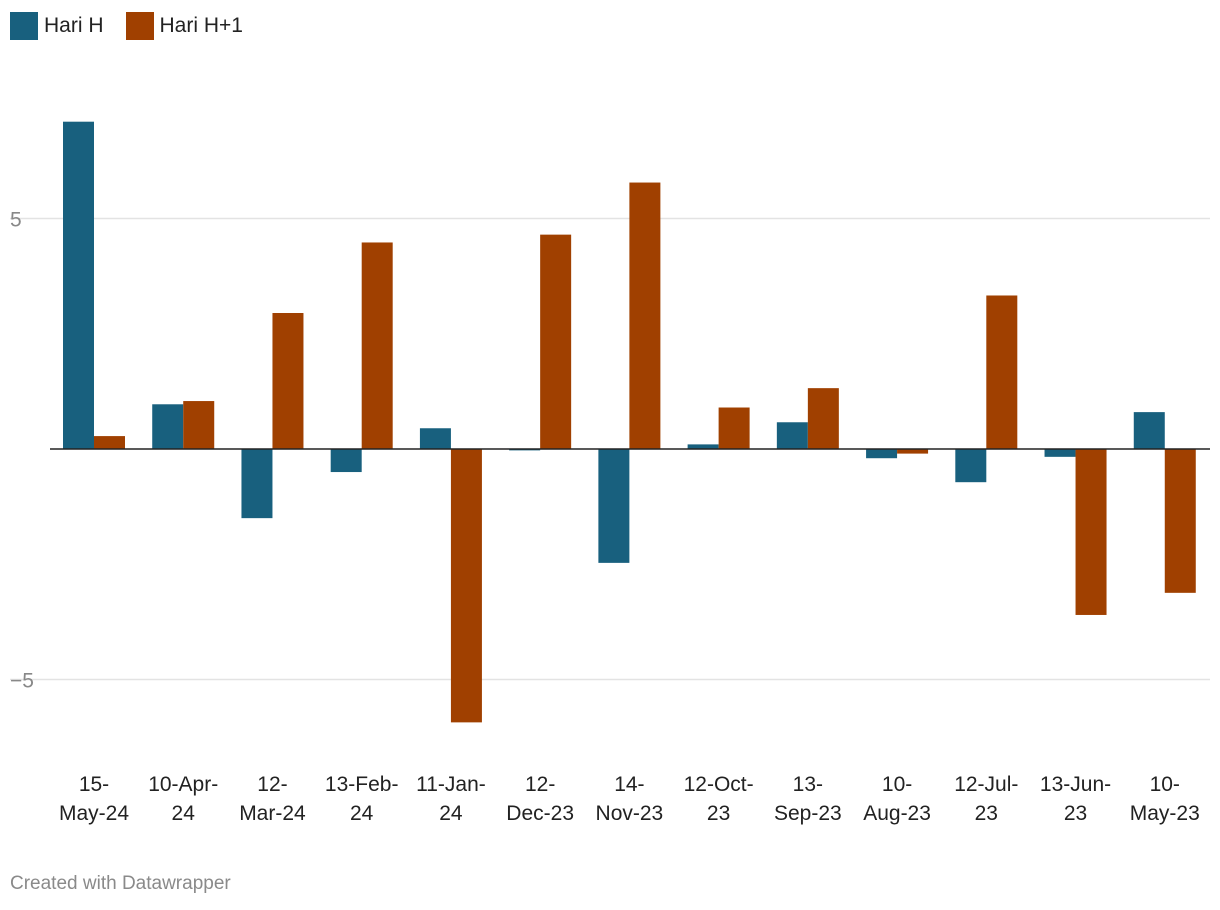 This screenshot has width=1220, height=910. What do you see at coordinates (808, 813) in the screenshot?
I see `x-tick-label-8-line-1: Sep-23` at bounding box center [808, 813].